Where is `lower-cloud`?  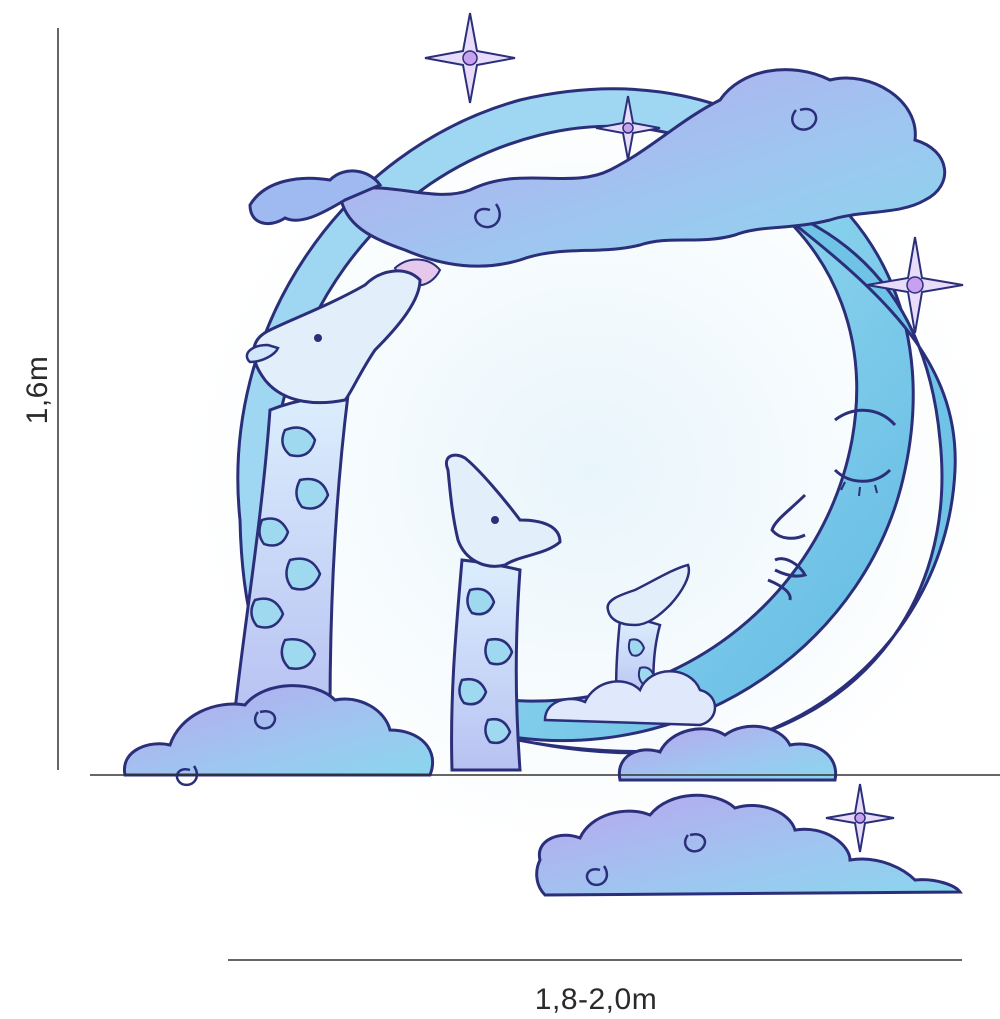
lower-cloud is located at coordinates (749, 845).